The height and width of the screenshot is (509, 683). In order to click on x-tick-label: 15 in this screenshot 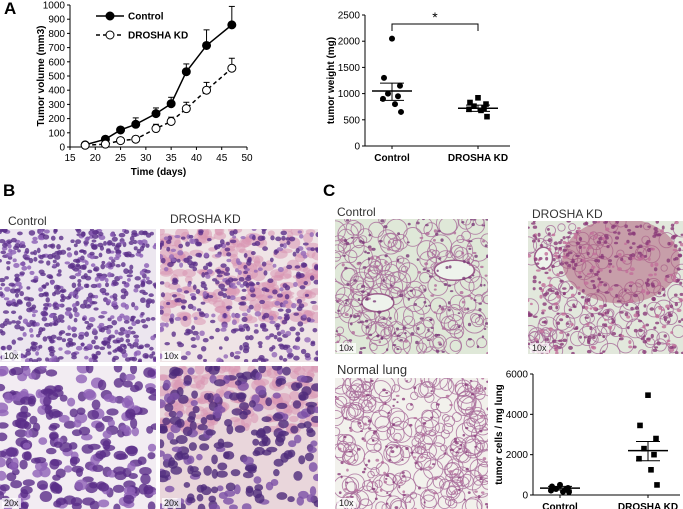, I will do `click(70, 158)`.